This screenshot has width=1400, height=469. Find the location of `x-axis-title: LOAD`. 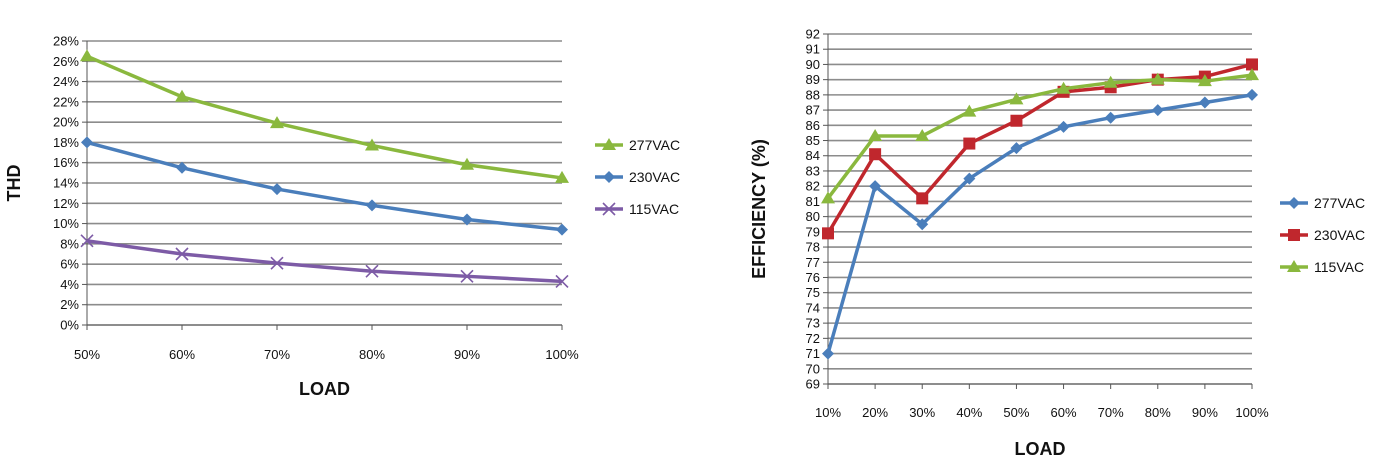

x-axis-title: LOAD is located at coordinates (324, 389).